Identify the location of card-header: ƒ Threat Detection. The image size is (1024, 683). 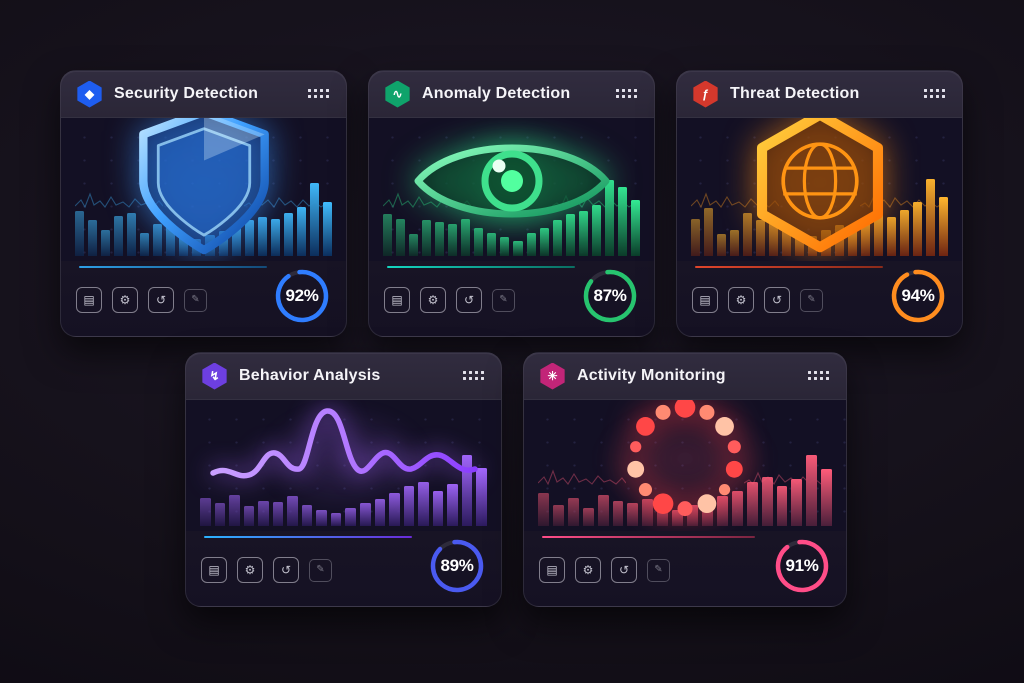
(819, 94).